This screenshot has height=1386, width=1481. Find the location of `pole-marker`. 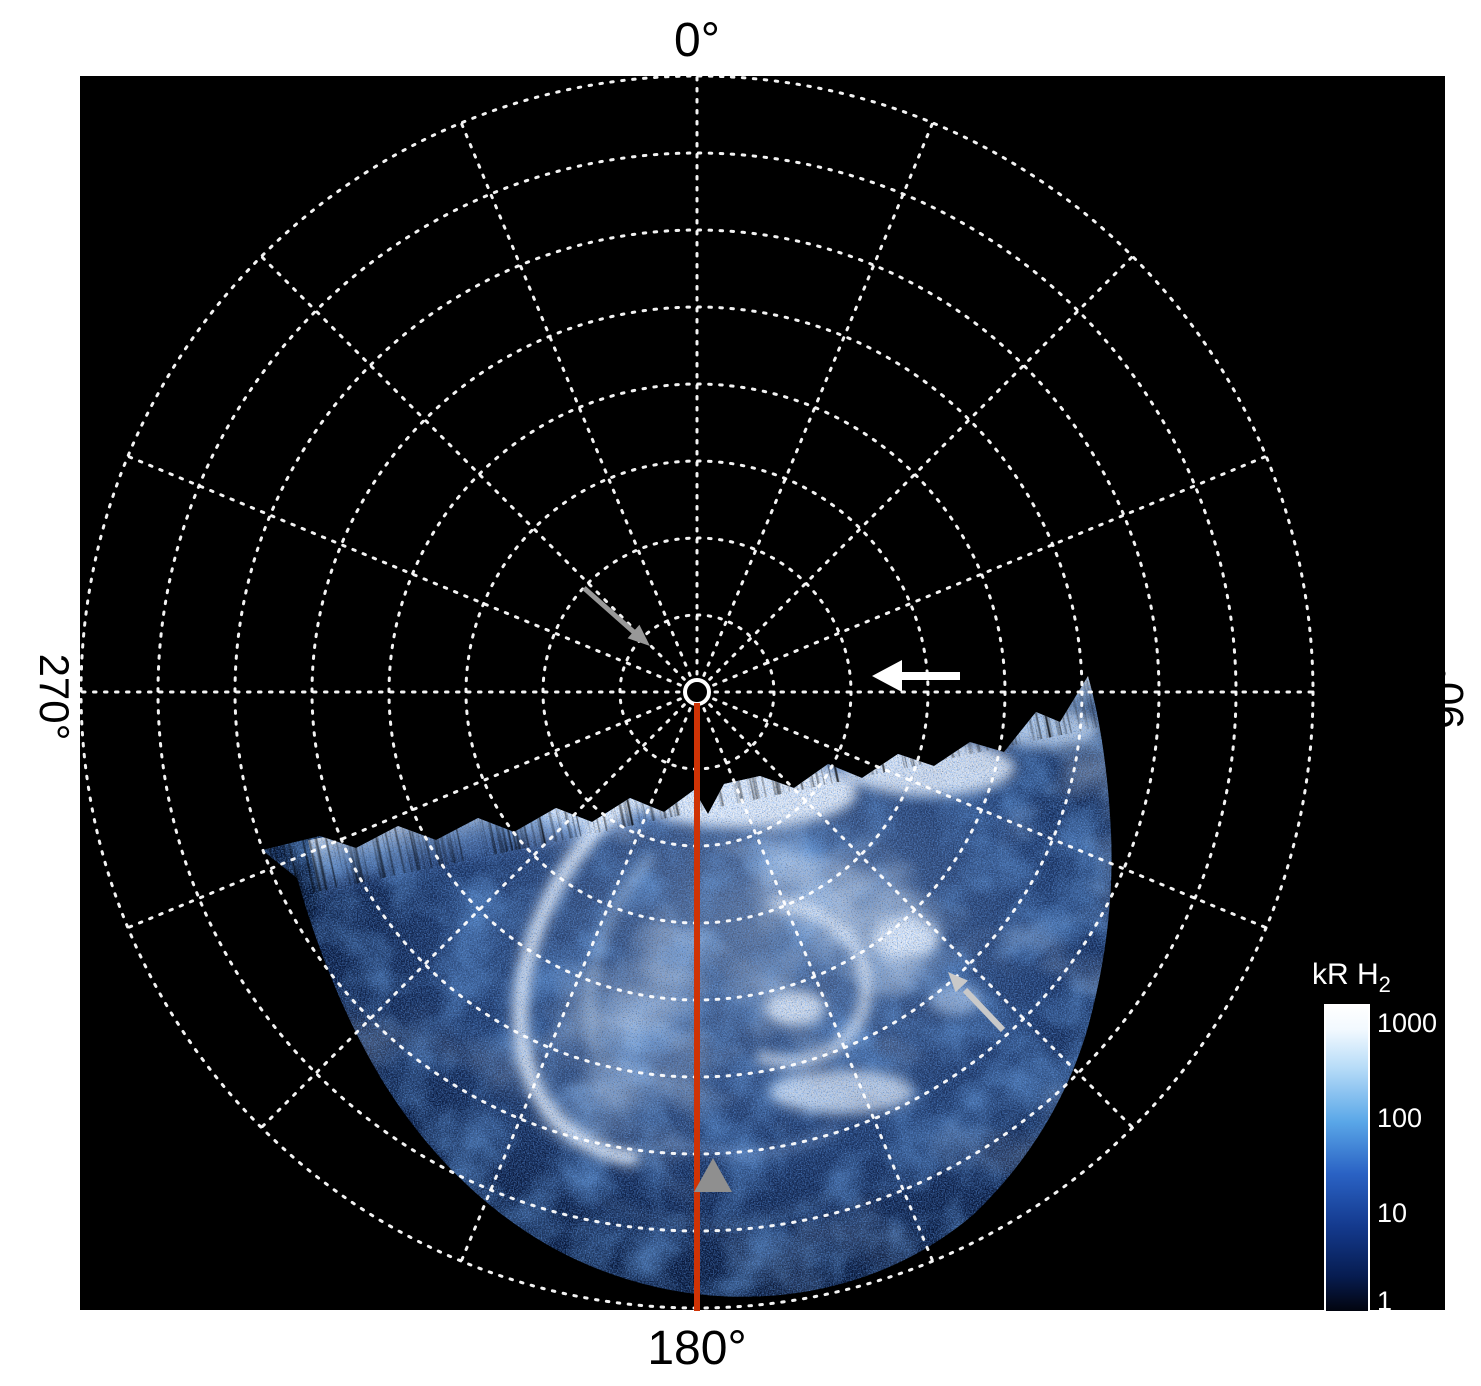

pole-marker is located at coordinates (697, 692).